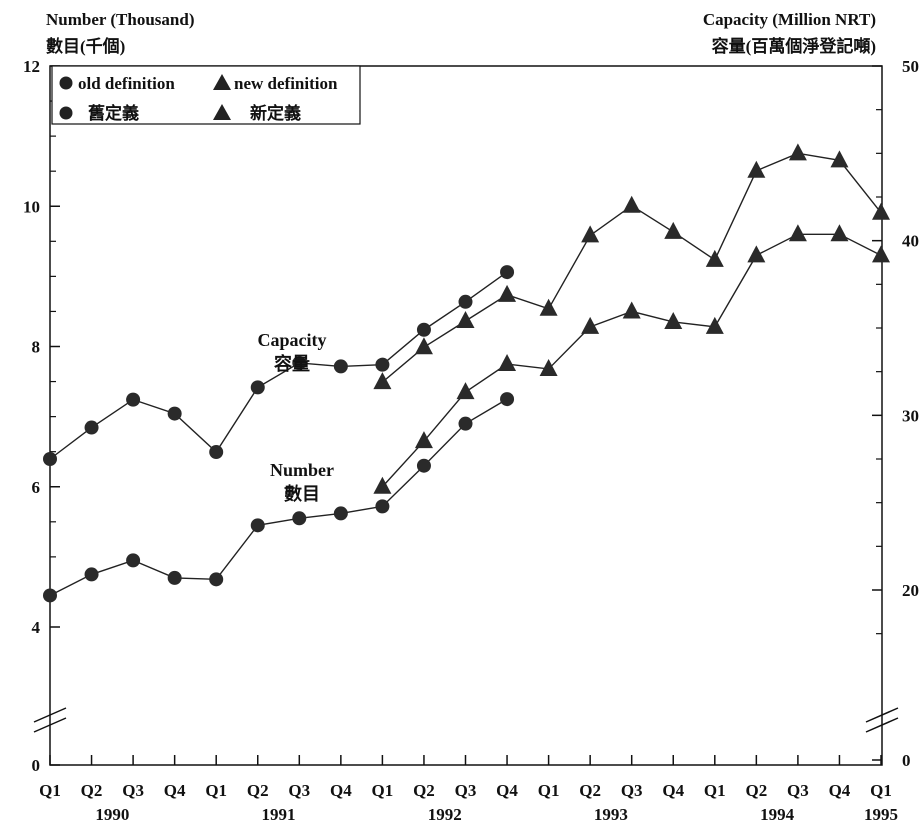 The width and height of the screenshot is (924, 827). Describe the element at coordinates (126, 83) in the screenshot. I see `legend-old-label: old definition` at that location.